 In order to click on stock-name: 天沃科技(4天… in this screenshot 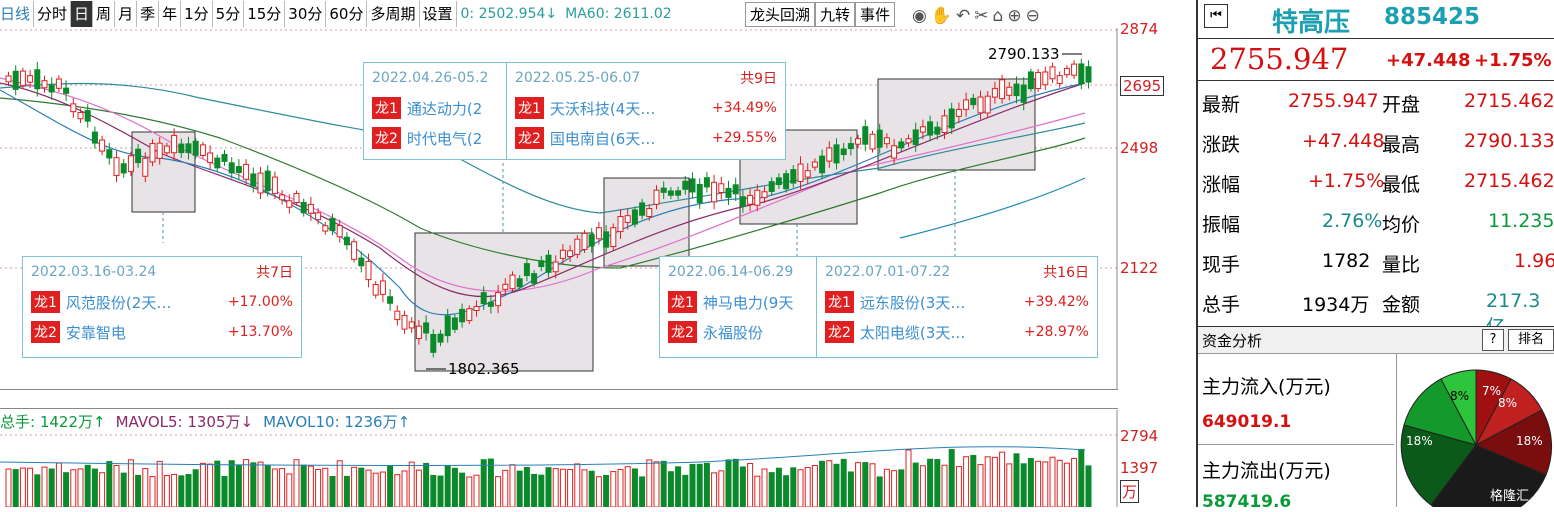, I will do `click(602, 108)`.